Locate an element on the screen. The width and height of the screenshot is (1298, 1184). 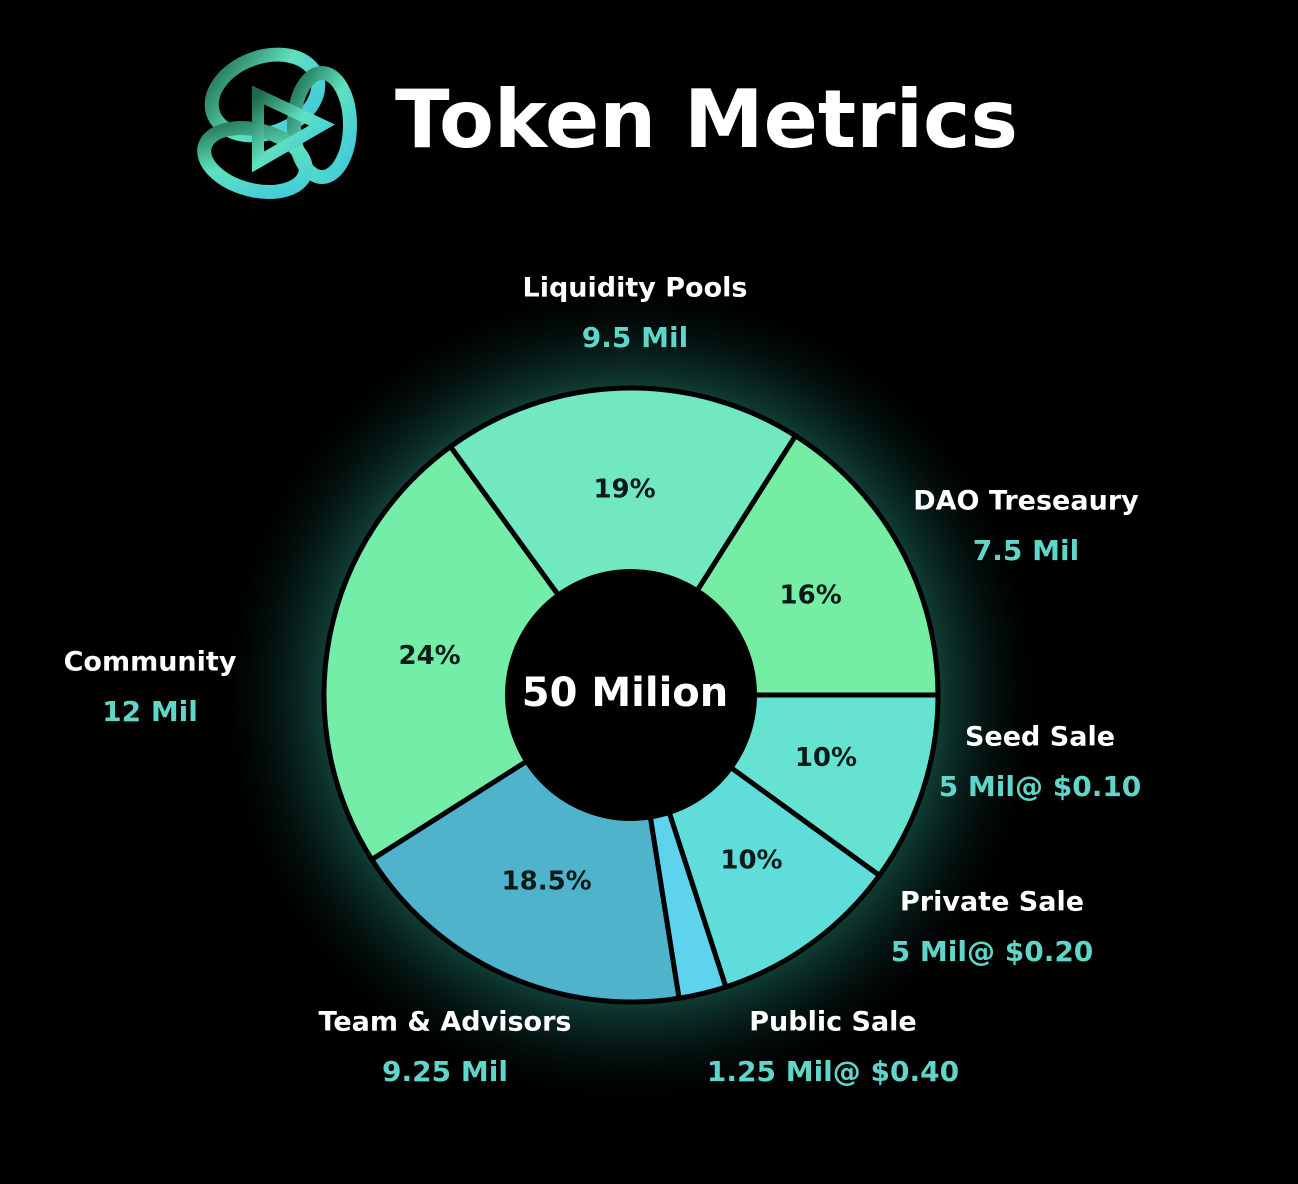
donut-hole is located at coordinates (631, 695).